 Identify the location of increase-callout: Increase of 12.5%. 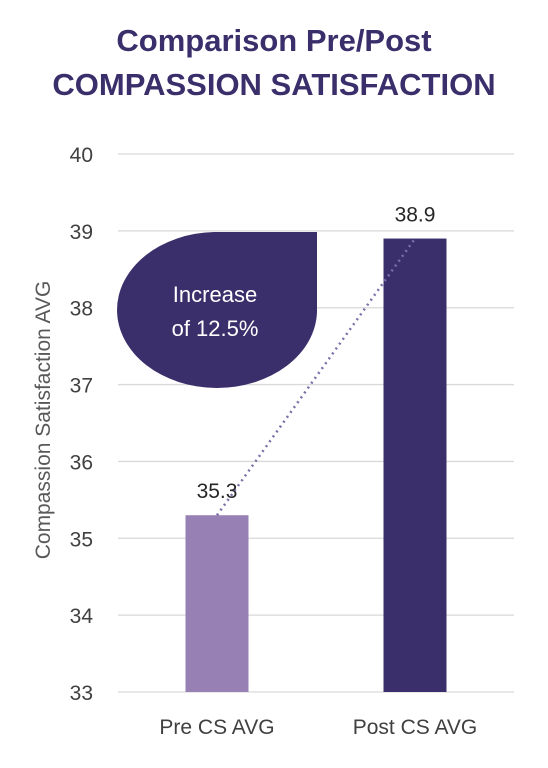
(217, 310).